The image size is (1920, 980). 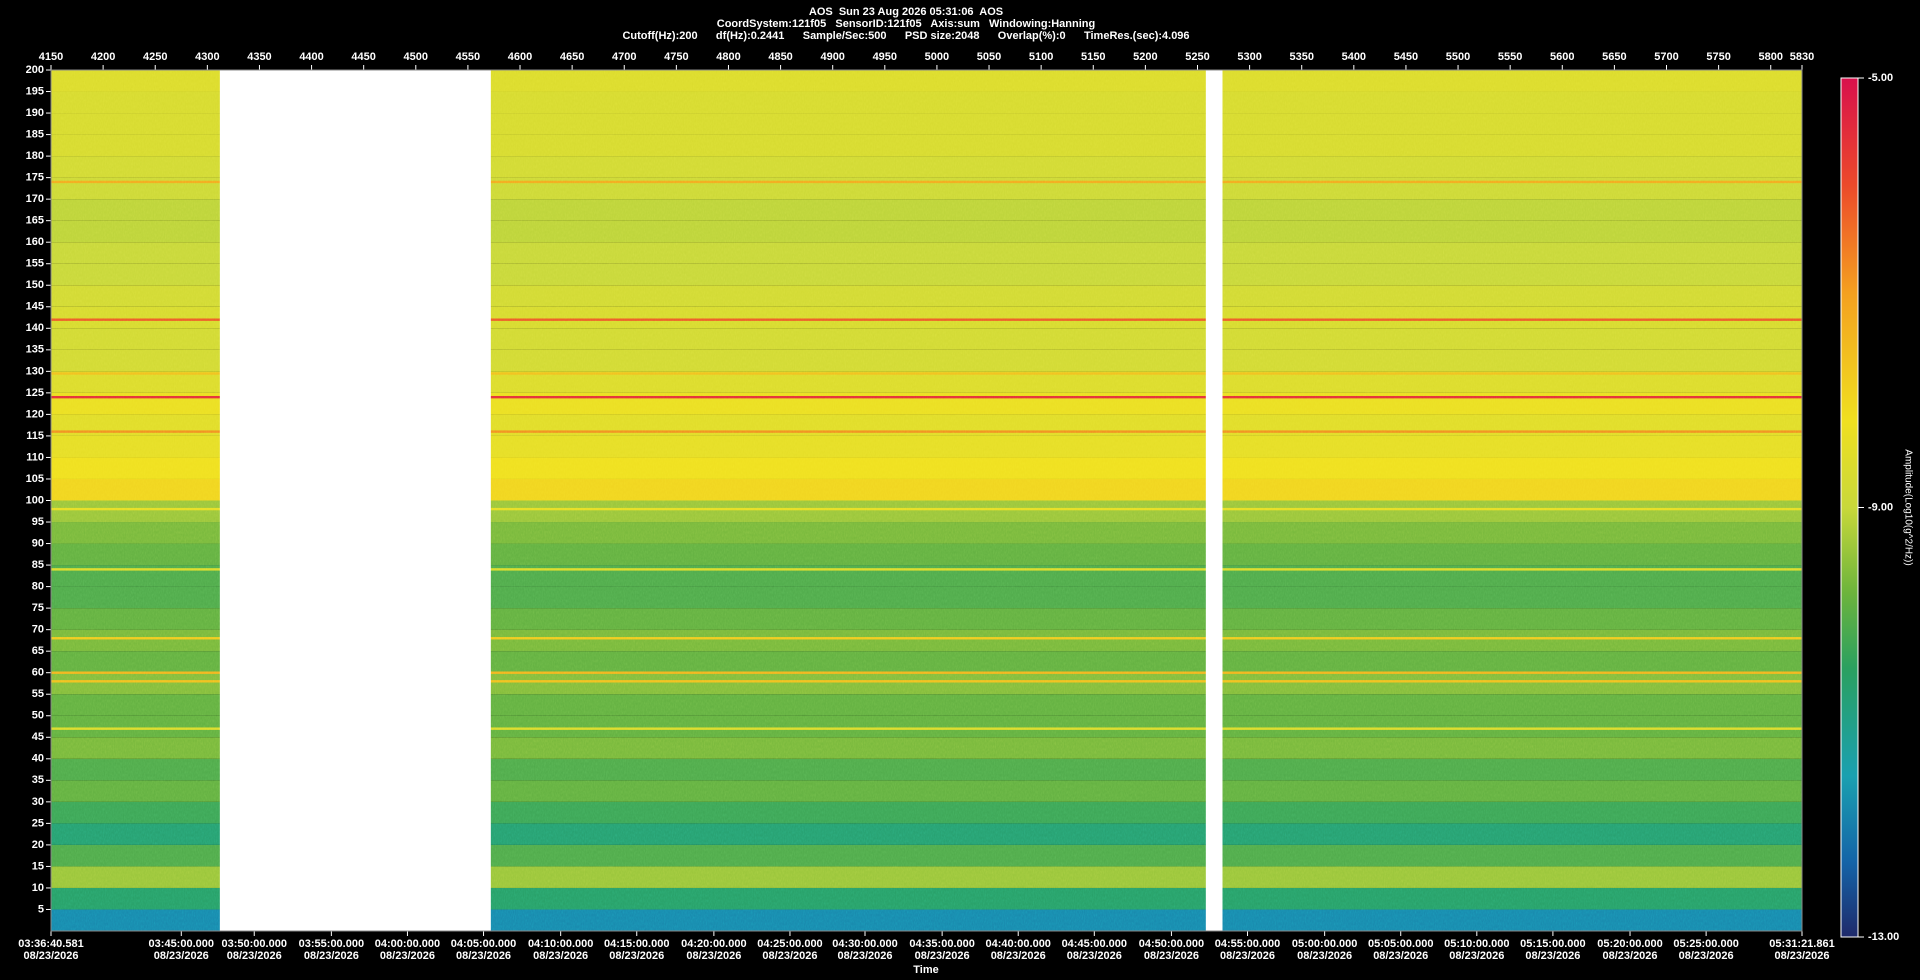 I want to click on y-tick-label: 160, so click(x=35, y=242).